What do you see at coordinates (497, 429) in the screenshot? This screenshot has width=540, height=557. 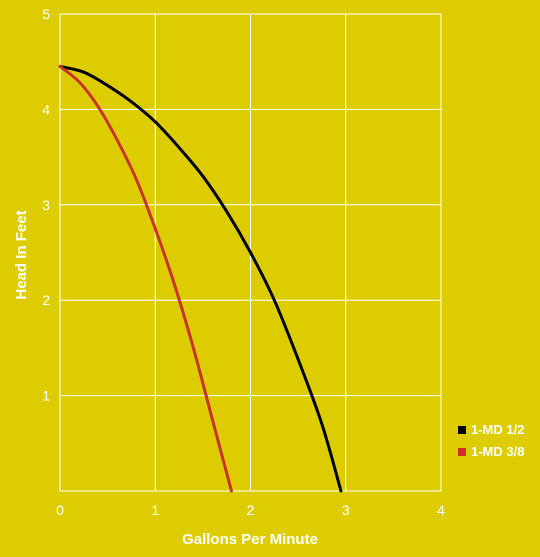 I see `legend-label: 1-MD 1/2` at bounding box center [497, 429].